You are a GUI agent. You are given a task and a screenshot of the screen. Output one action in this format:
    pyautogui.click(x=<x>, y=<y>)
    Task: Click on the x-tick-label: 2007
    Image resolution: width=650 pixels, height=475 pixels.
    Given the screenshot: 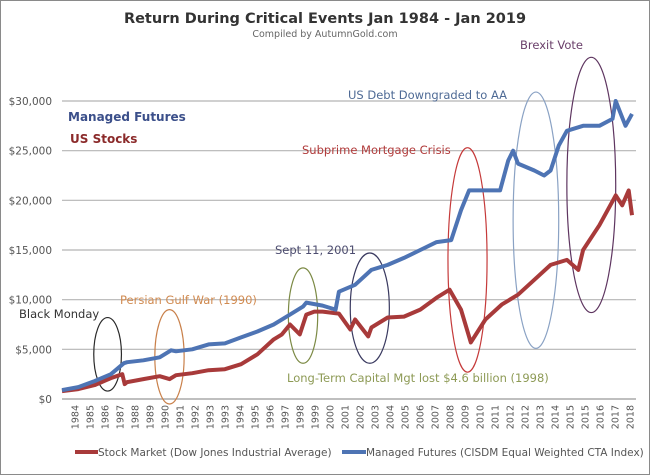 What is the action you would take?
    pyautogui.click(x=436, y=417)
    